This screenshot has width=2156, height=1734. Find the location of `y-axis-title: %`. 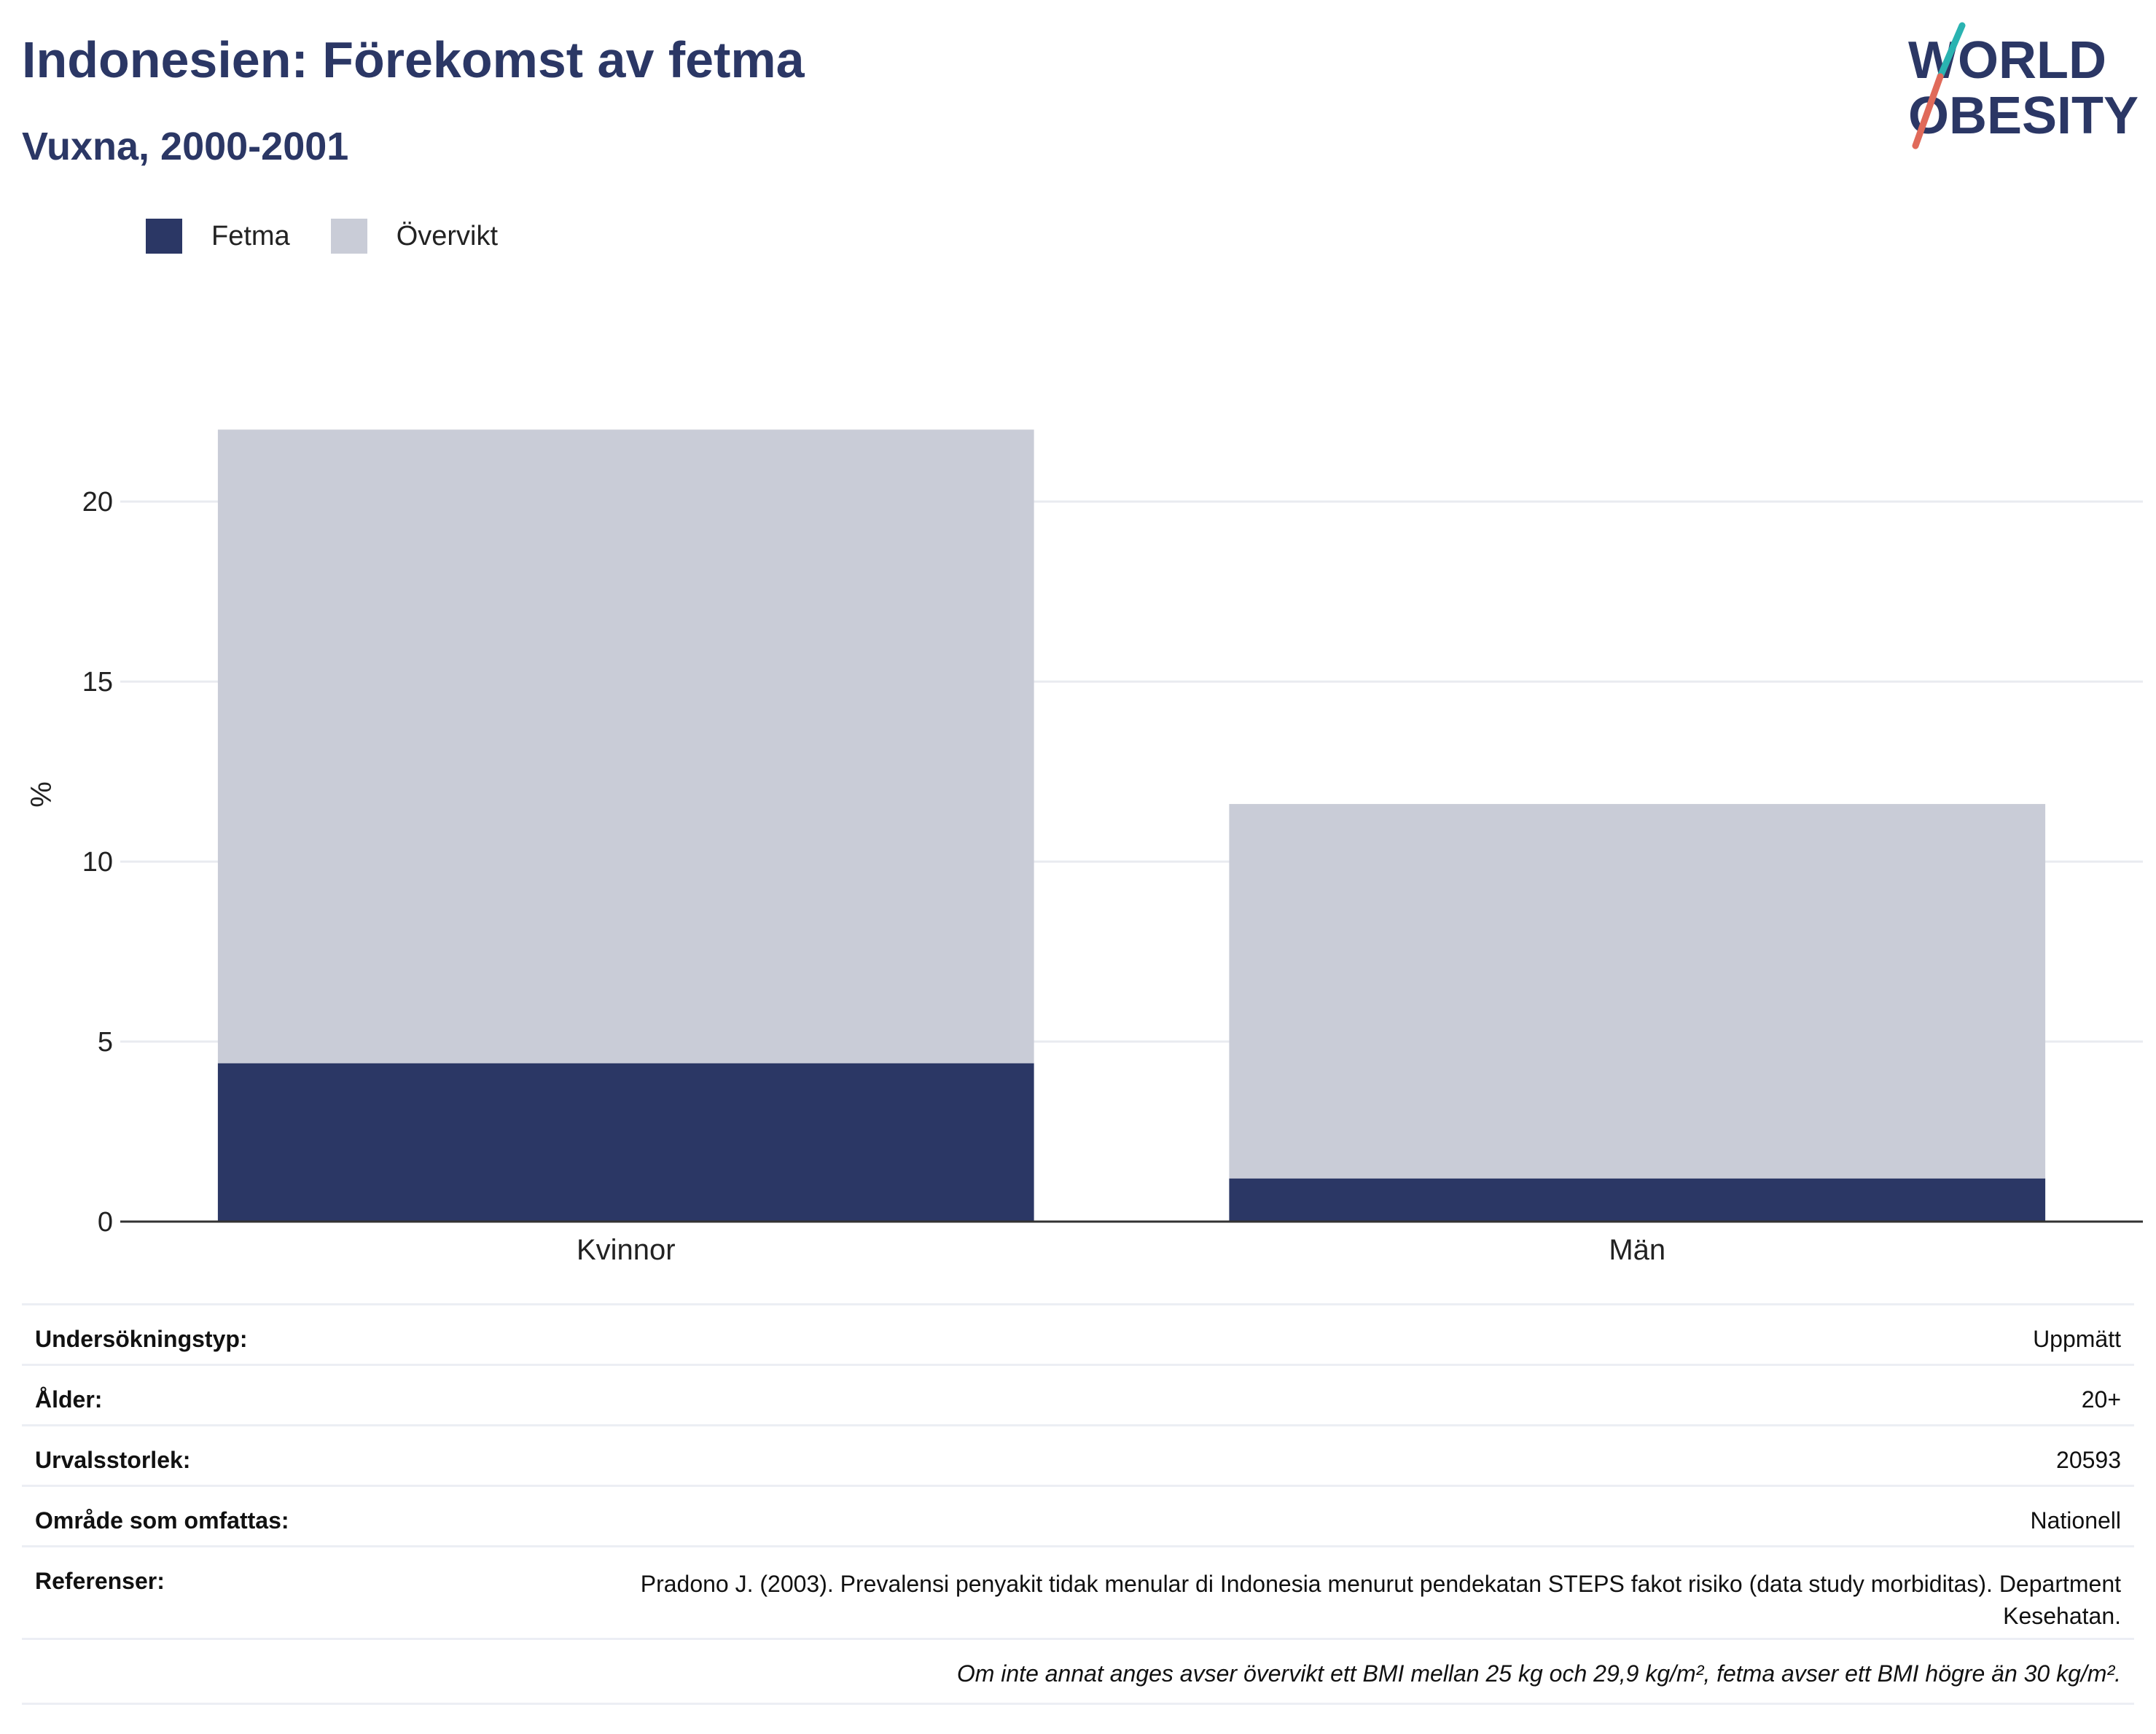

y-axis-title: % is located at coordinates (42, 794).